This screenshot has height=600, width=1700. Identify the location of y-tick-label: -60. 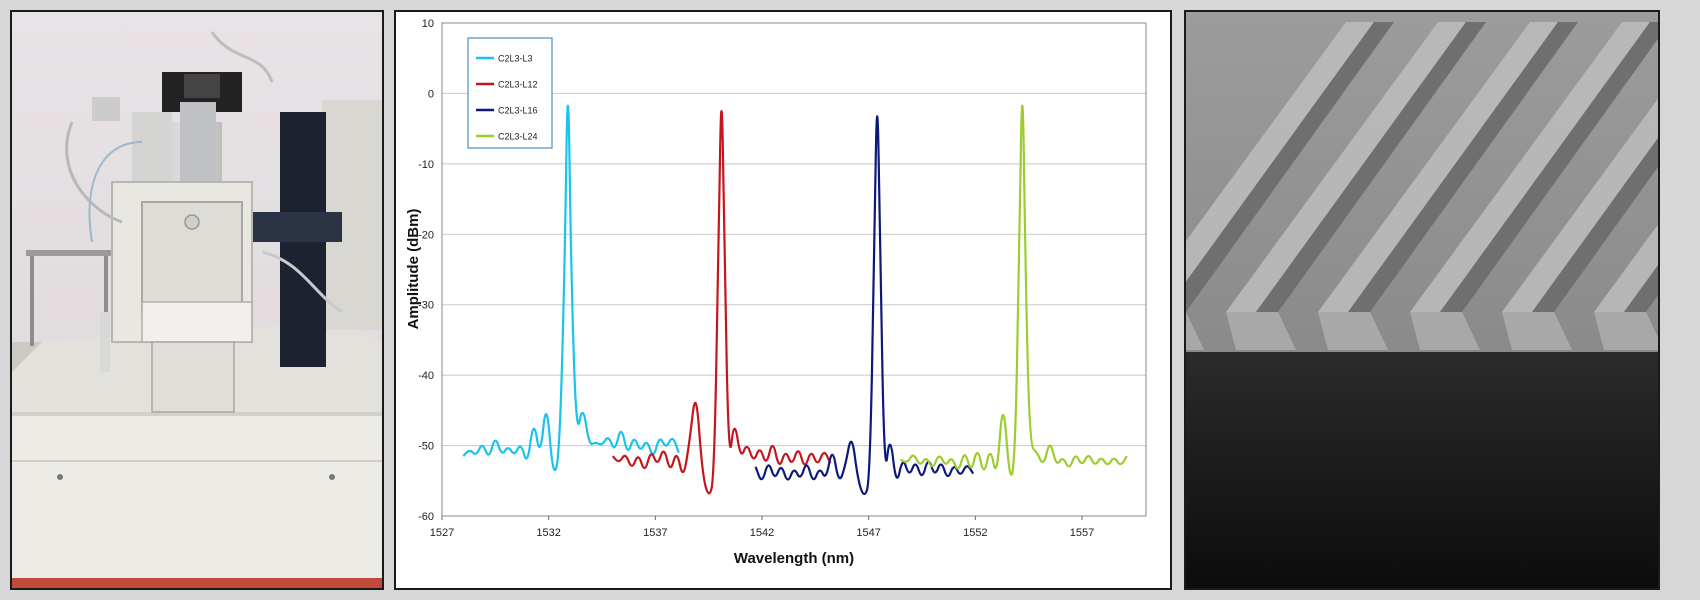
(426, 517).